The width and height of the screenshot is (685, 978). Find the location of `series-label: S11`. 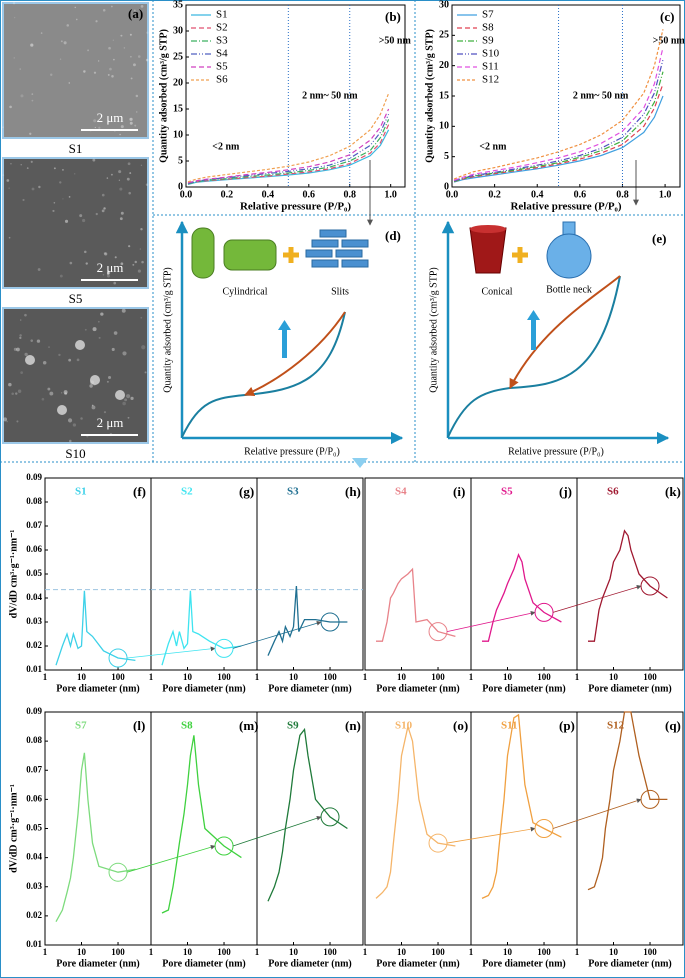

series-label: S11 is located at coordinates (509, 726).